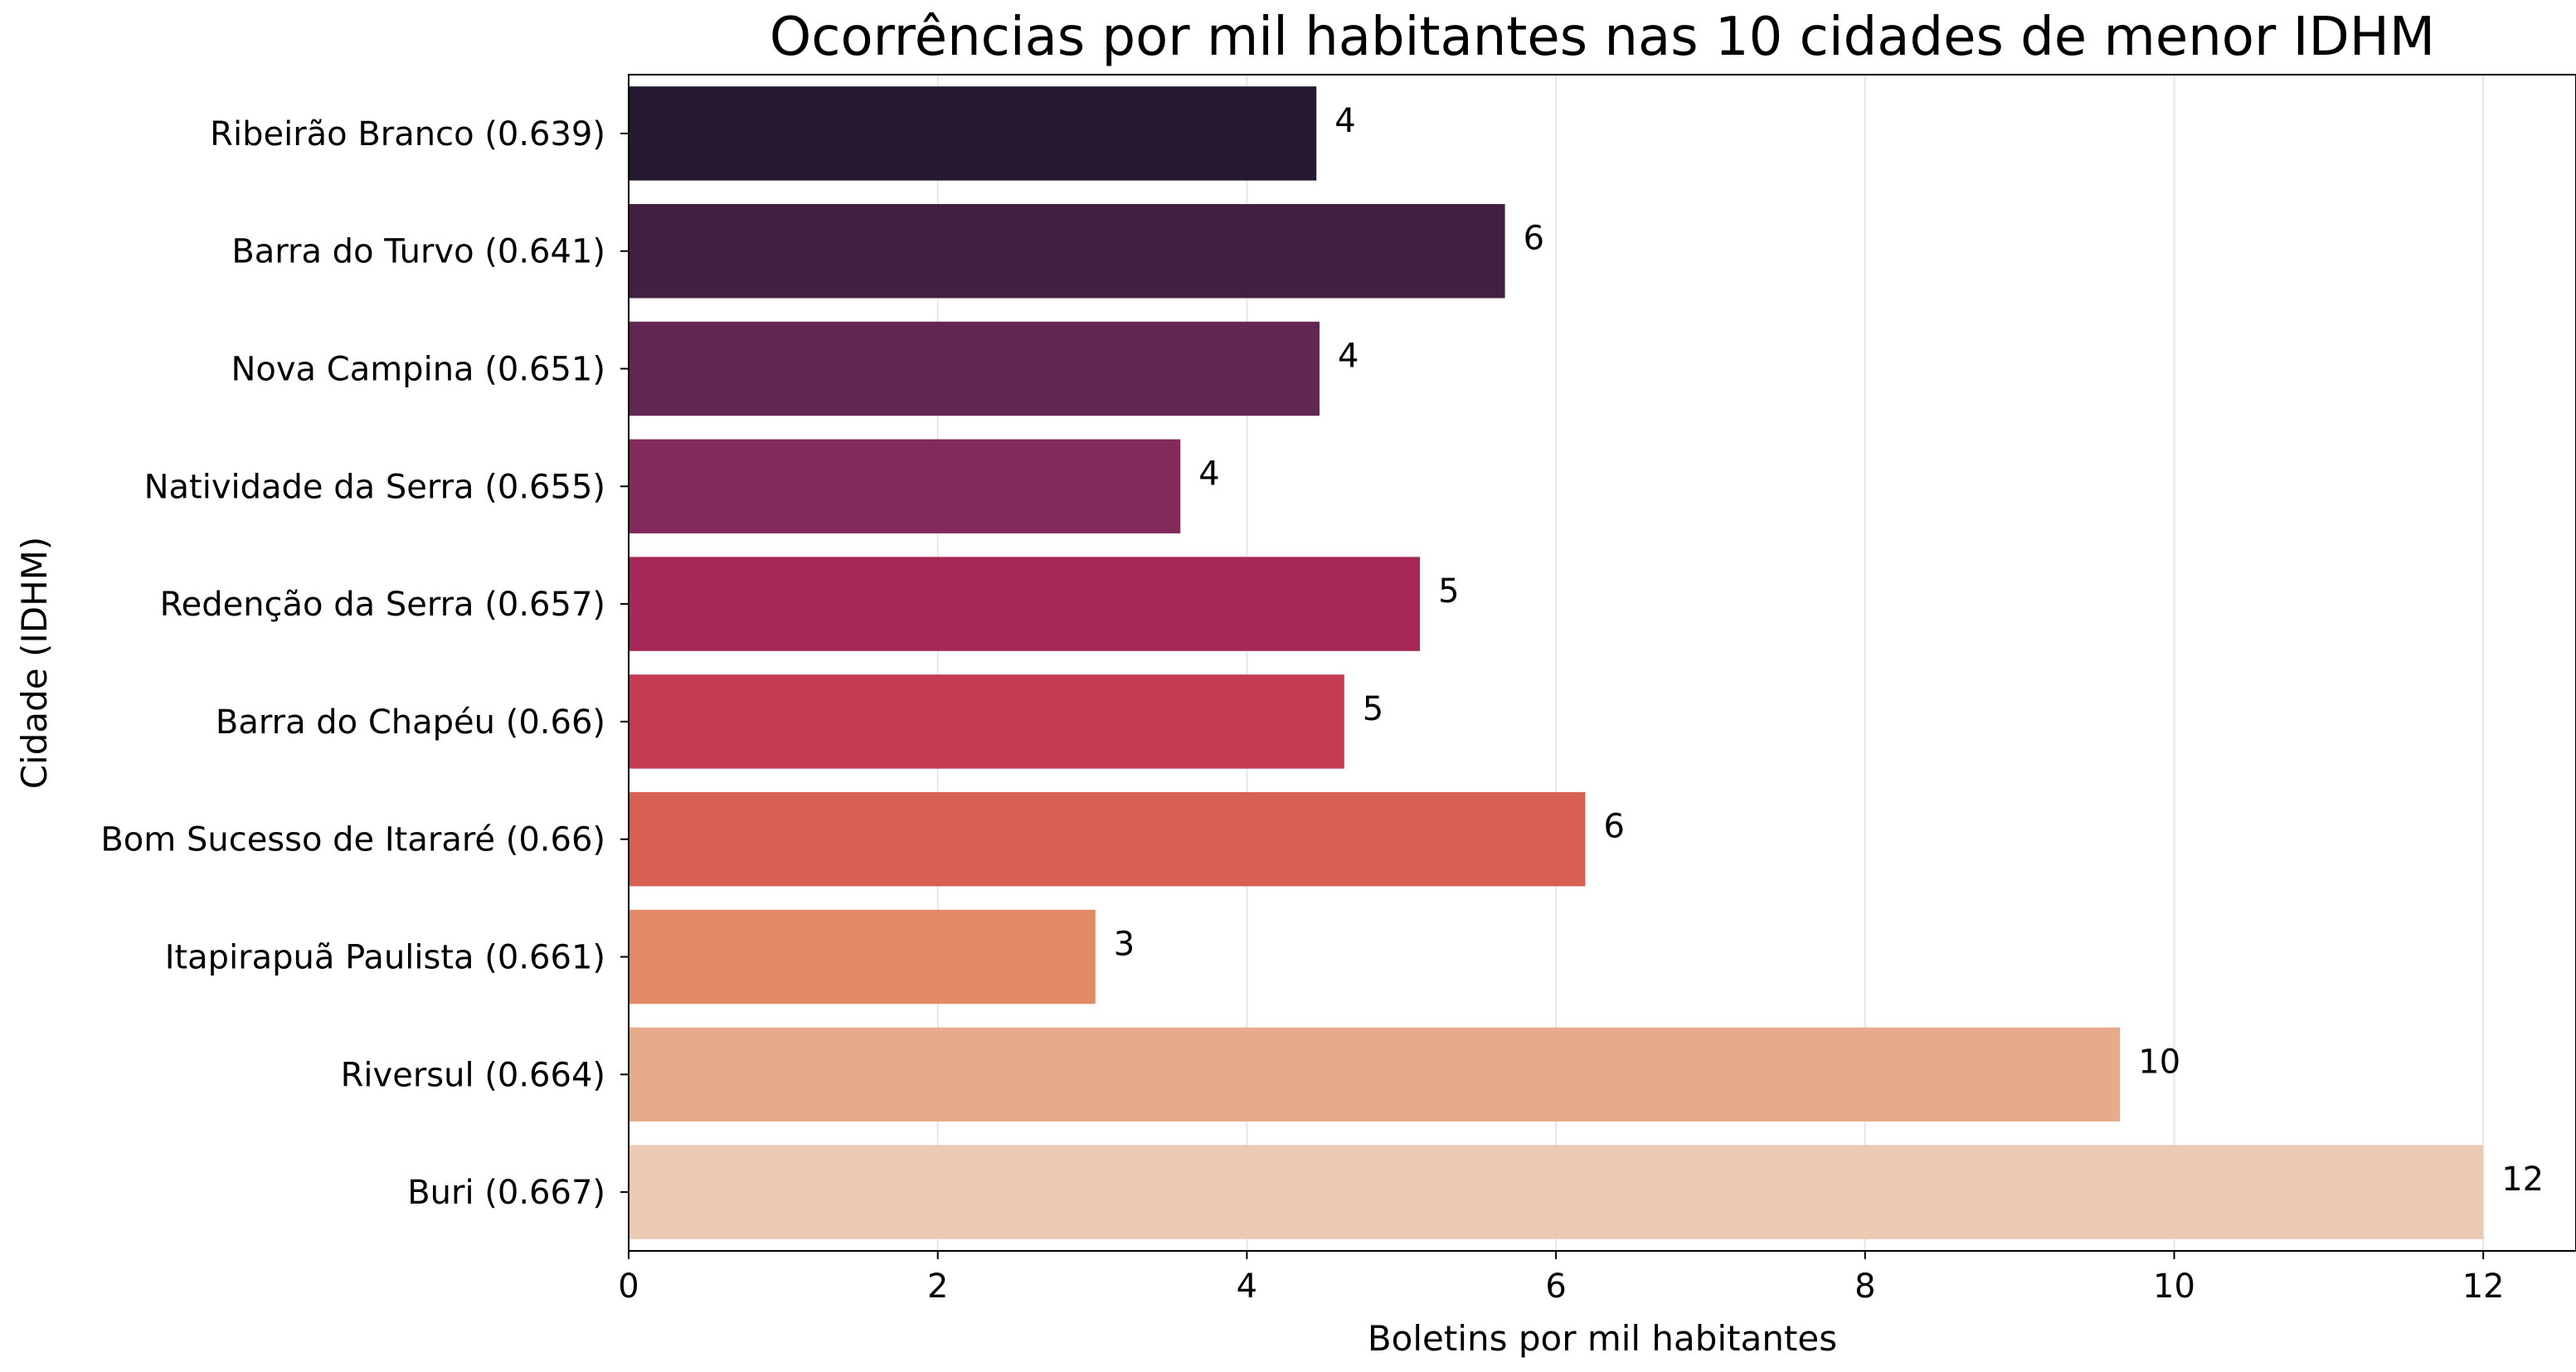  Describe the element at coordinates (1555, 1286) in the screenshot. I see `x-tick-label: 6` at that location.